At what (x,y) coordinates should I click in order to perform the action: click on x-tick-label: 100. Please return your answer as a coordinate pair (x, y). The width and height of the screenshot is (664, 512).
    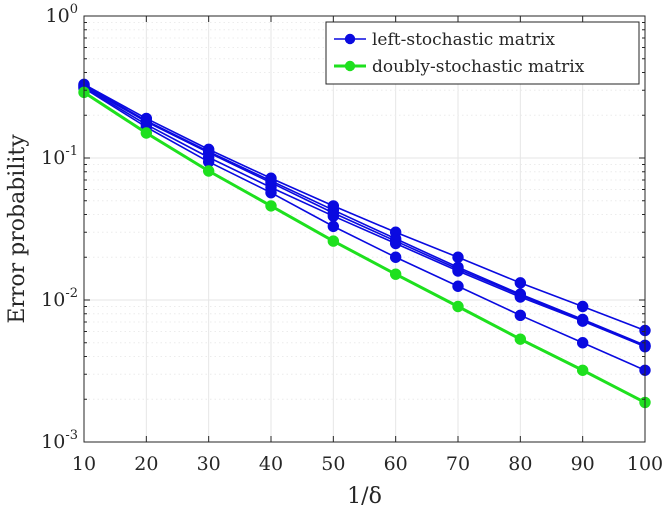
    Looking at the image, I should click on (645, 464).